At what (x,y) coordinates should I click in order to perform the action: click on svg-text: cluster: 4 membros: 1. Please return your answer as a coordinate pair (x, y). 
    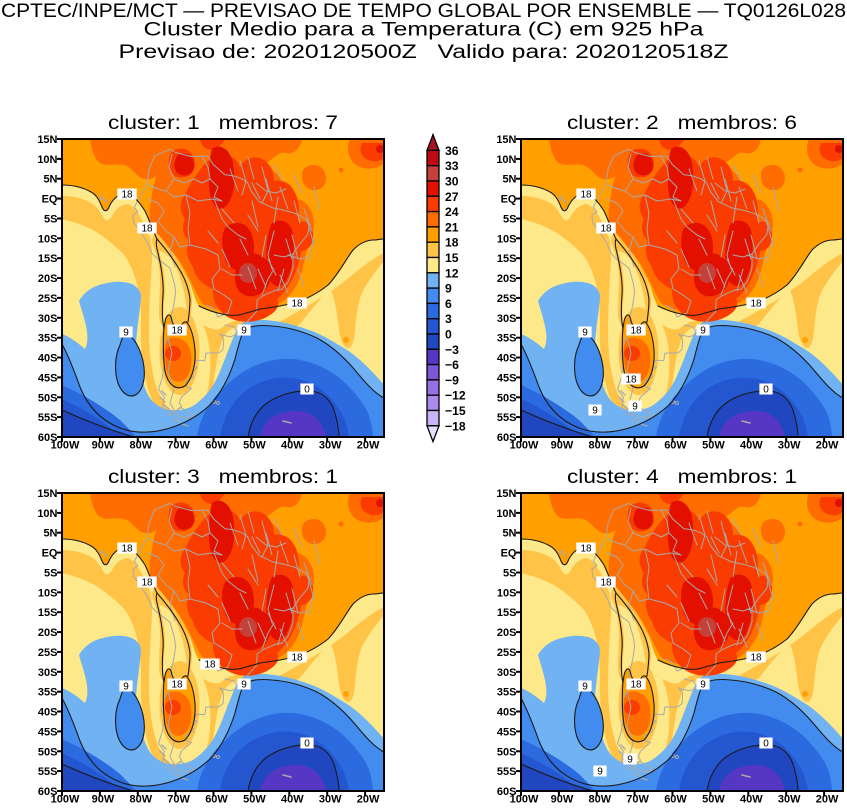
    Looking at the image, I should click on (682, 477).